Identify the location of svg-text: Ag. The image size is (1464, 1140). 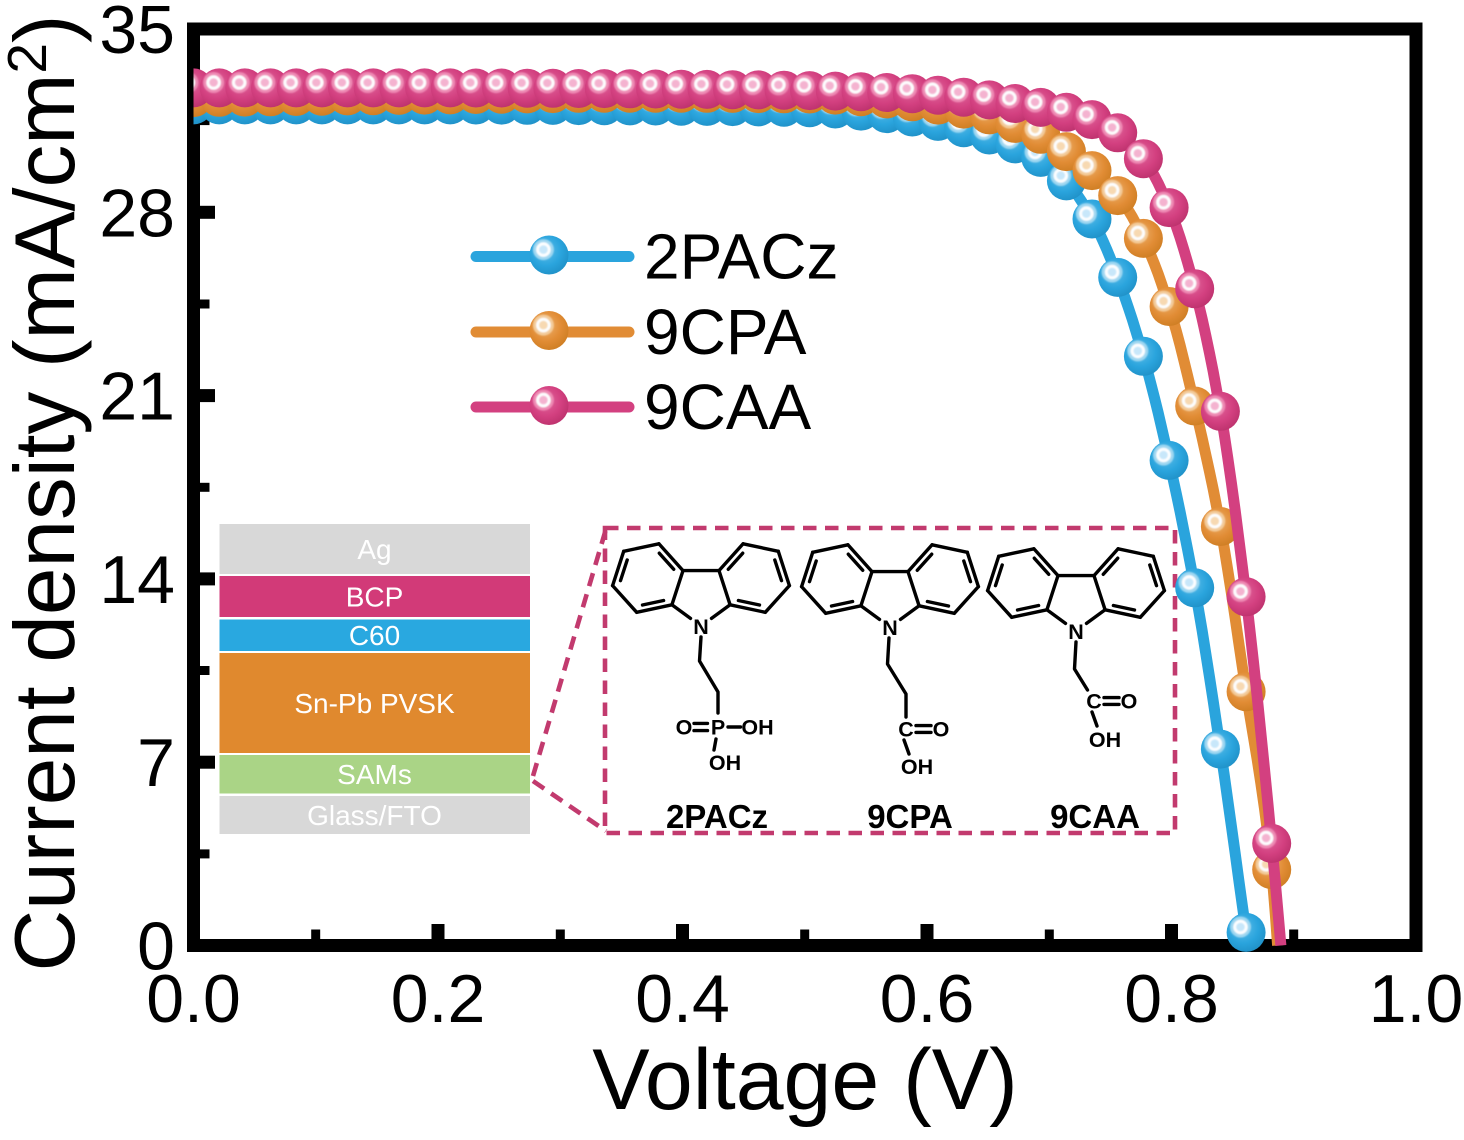
(374, 549).